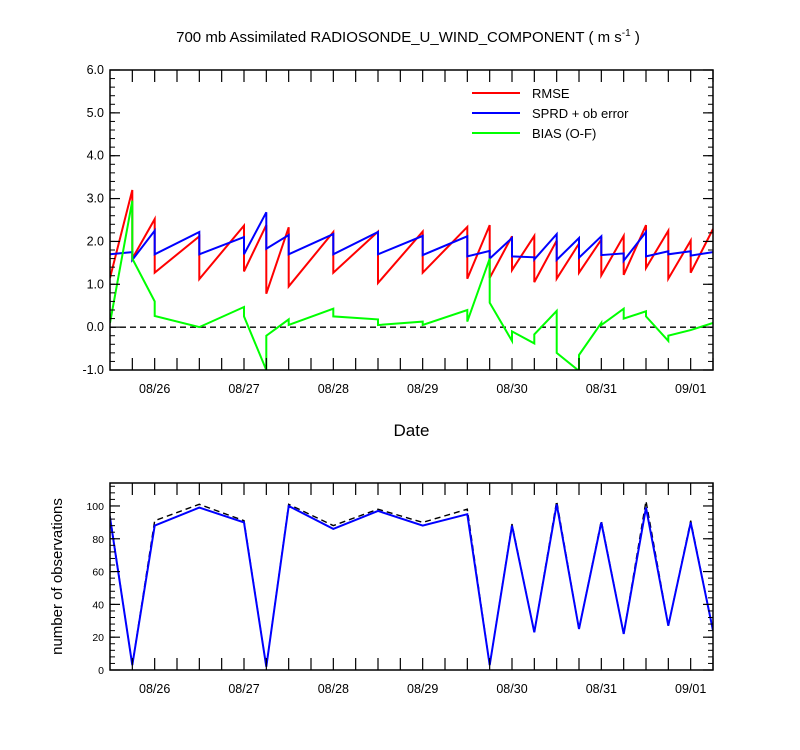 The height and width of the screenshot is (750, 800). I want to click on top-xtick-label: 08/26, so click(154, 389).